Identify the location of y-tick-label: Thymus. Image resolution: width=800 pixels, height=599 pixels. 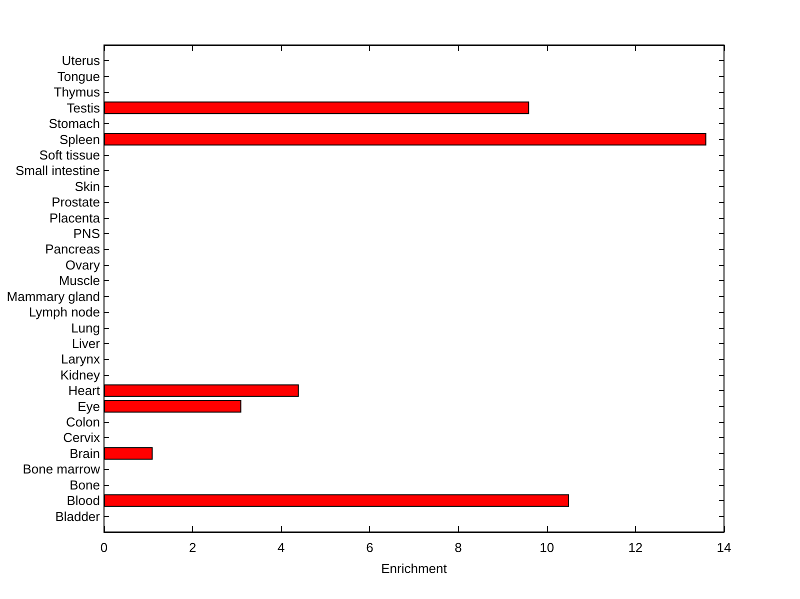
(77, 92).